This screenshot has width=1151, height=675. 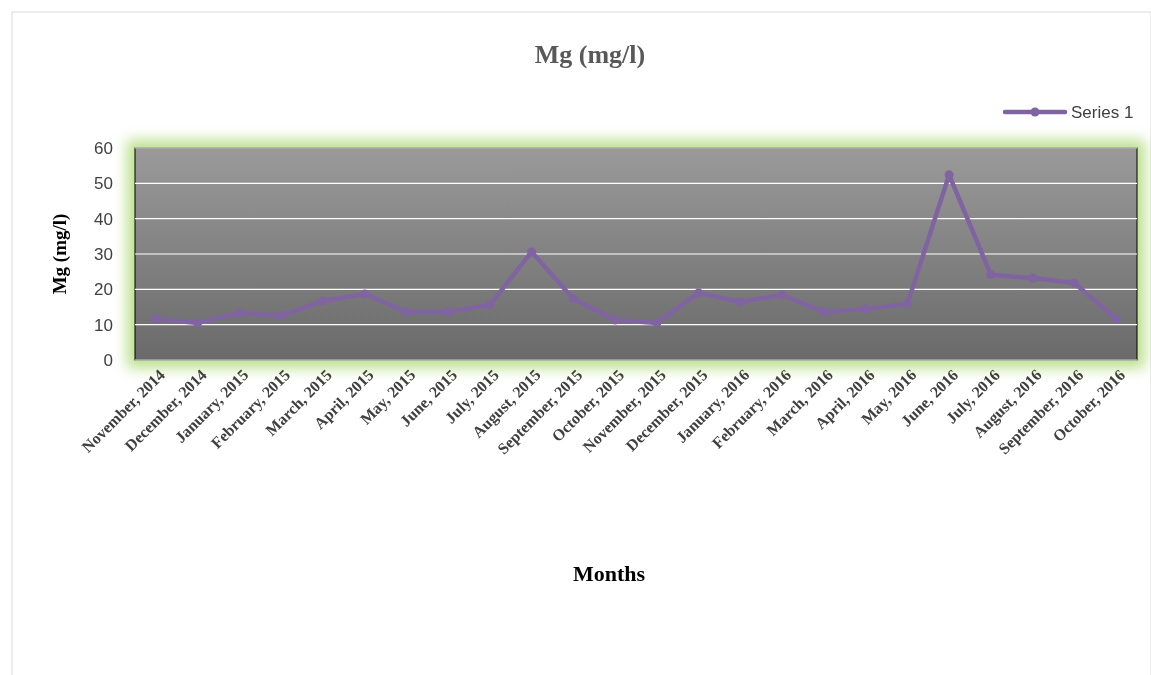 What do you see at coordinates (60, 254) in the screenshot?
I see `y-axis-title: Mg (mg/l)` at bounding box center [60, 254].